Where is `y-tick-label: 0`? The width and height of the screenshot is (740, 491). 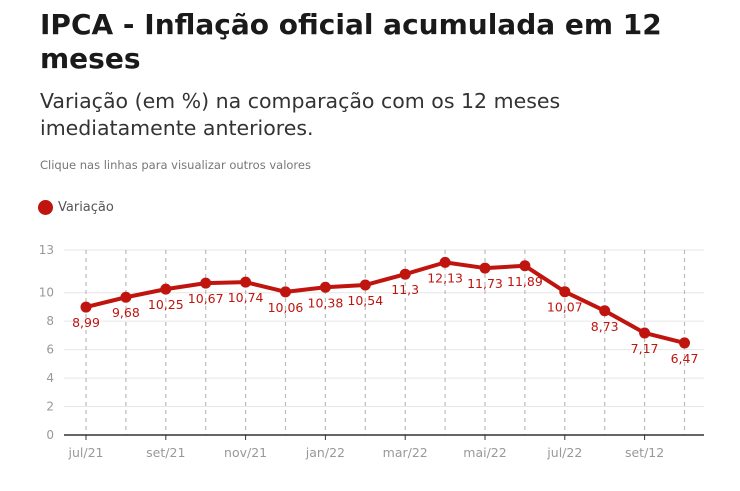
y-tick-label: 0 is located at coordinates (50, 435).